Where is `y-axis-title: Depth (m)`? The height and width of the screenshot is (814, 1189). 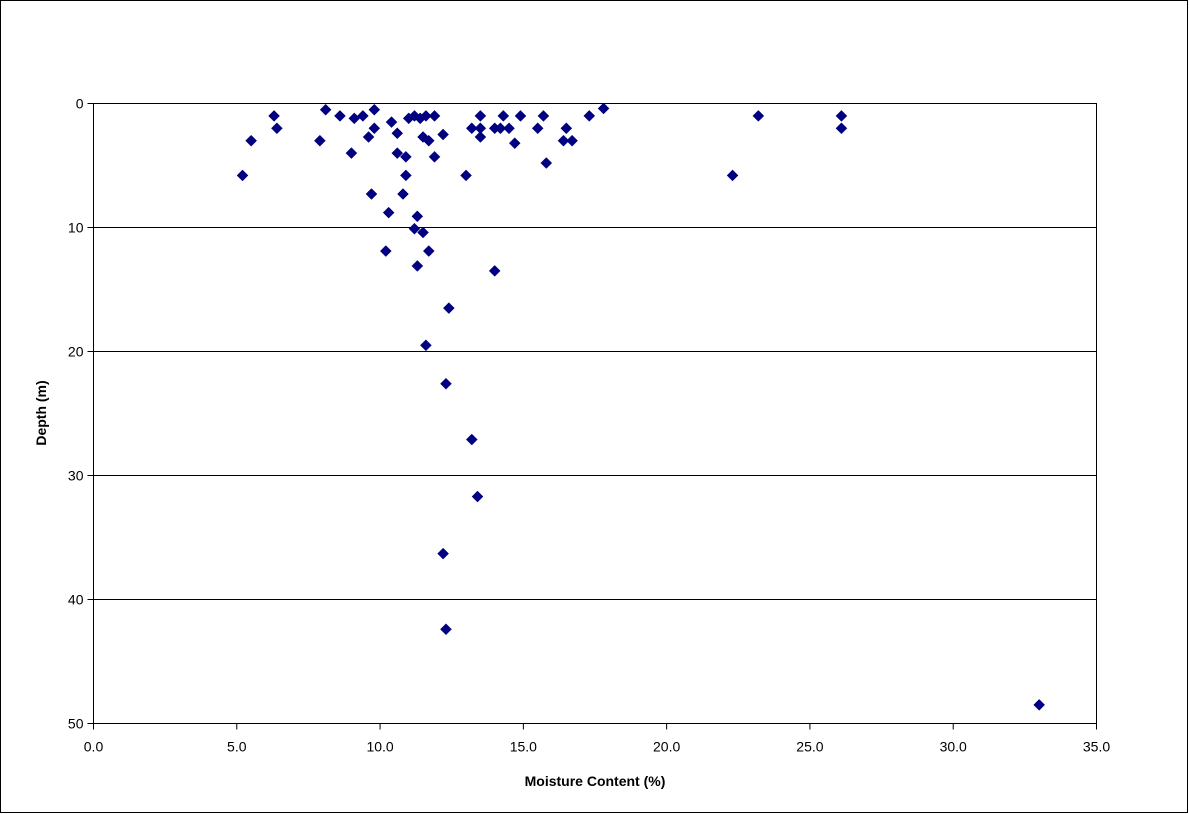
y-axis-title: Depth (m) is located at coordinates (41, 412).